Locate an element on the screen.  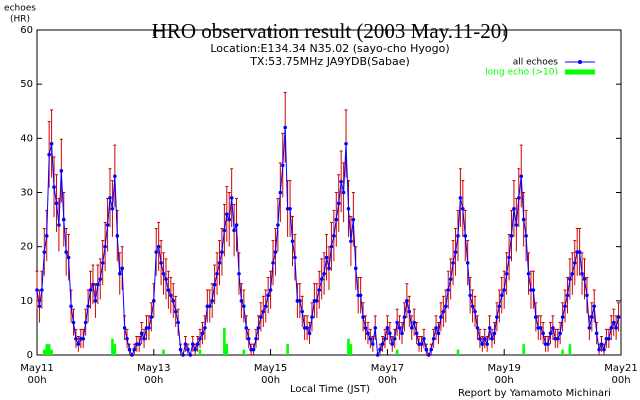
x-tick-label: May13 00h is located at coordinates (153, 374).